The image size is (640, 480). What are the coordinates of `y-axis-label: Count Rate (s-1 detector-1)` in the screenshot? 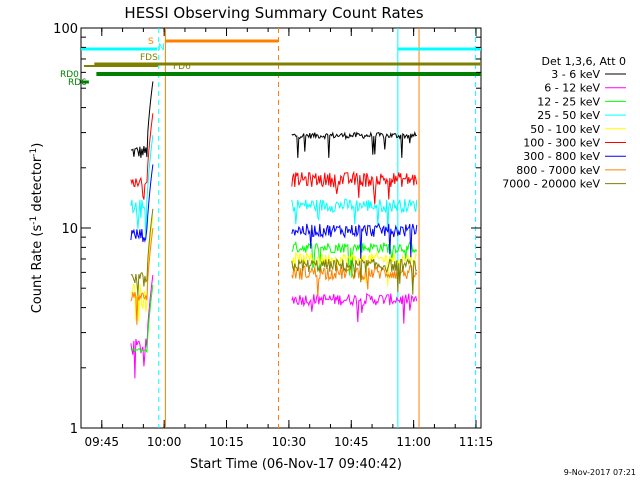 It's located at (37, 228).